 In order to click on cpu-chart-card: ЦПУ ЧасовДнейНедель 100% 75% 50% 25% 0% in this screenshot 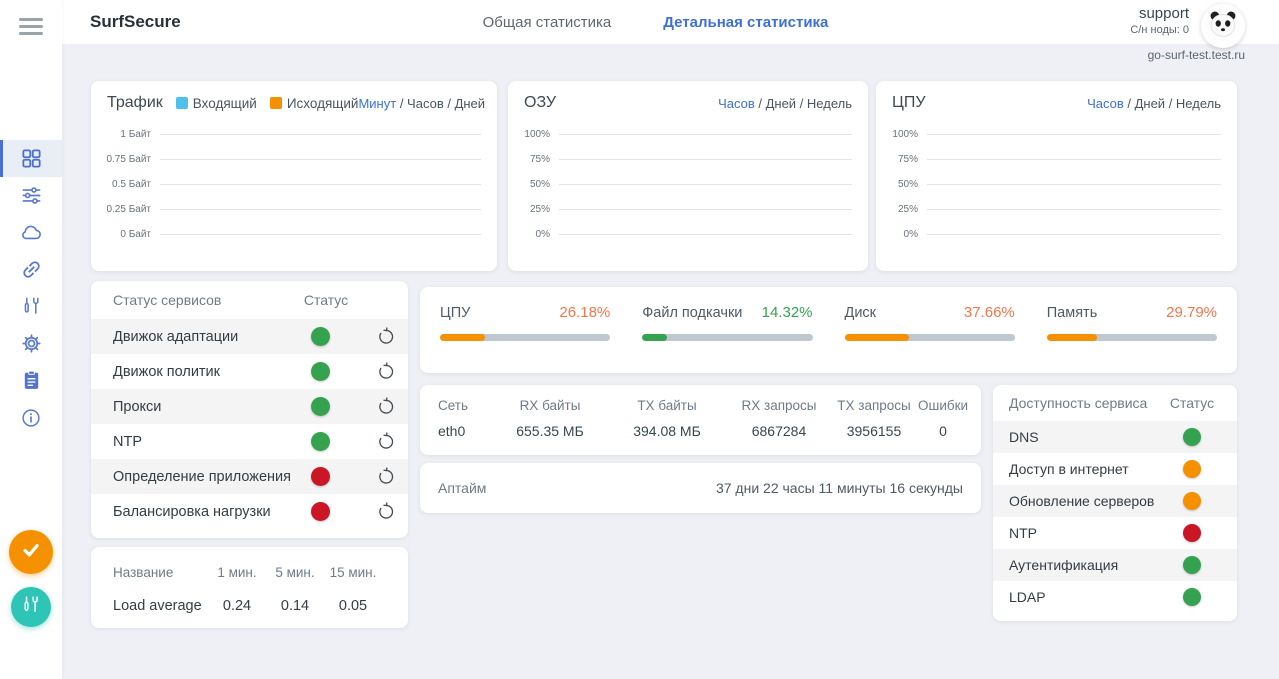, I will do `click(1056, 176)`.